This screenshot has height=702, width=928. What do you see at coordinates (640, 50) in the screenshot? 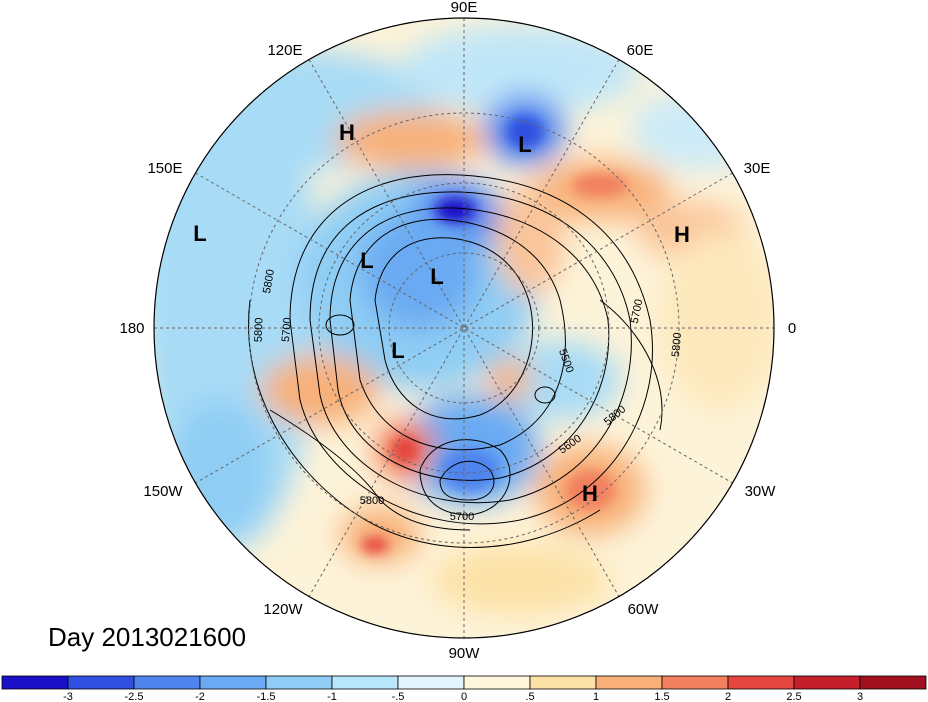
I see `lon-label-60e: 60E` at bounding box center [640, 50].